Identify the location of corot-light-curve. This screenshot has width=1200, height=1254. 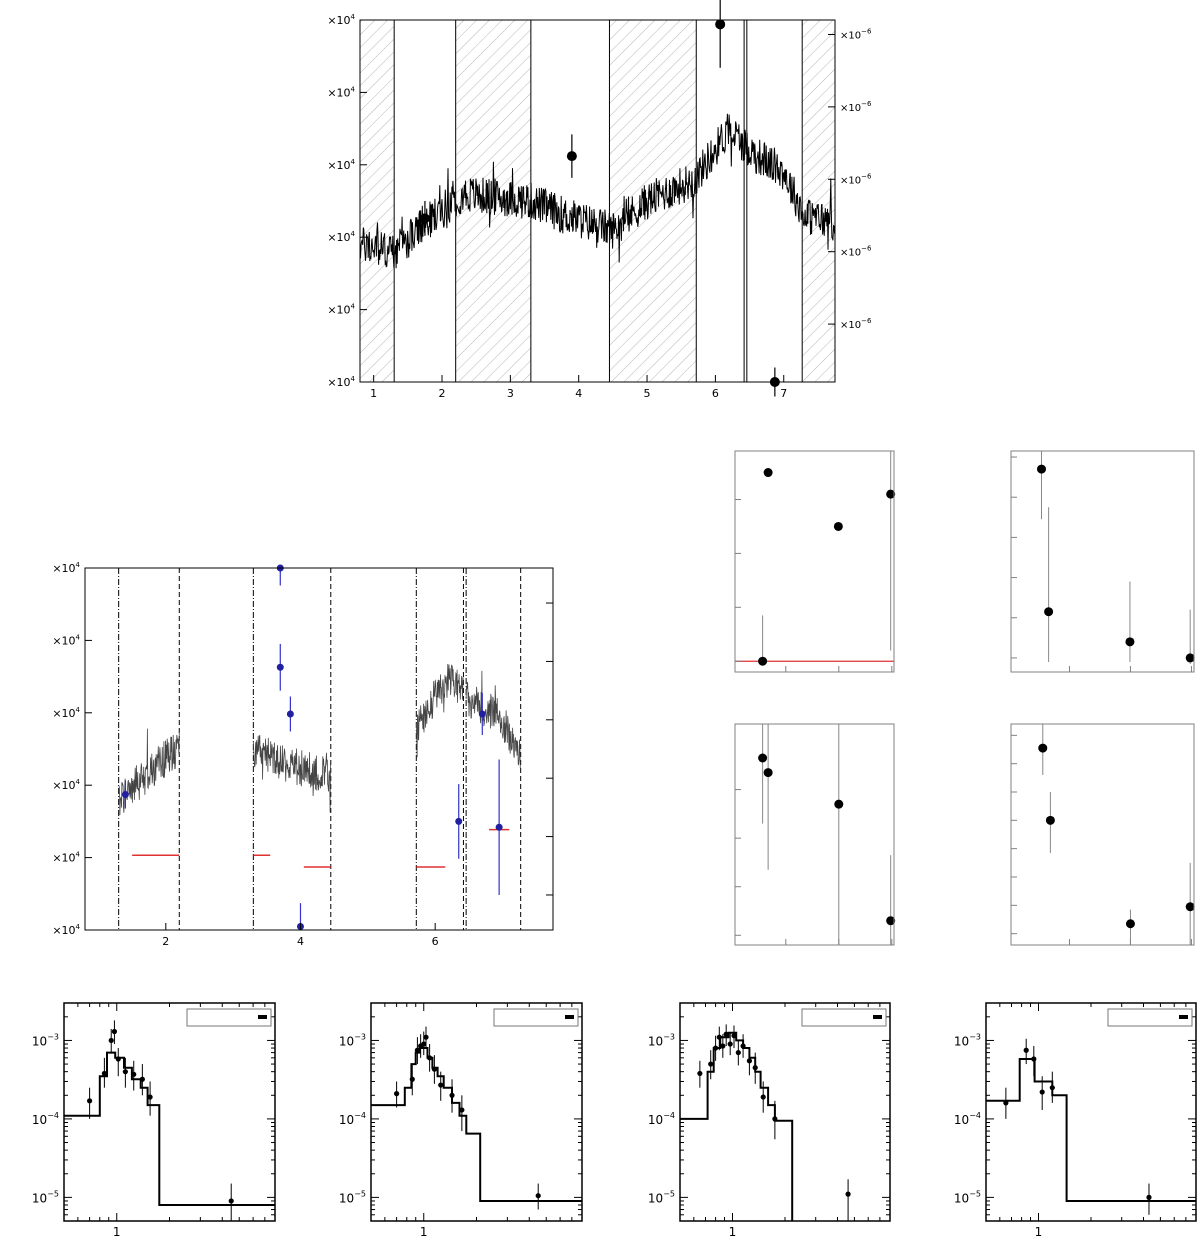
(597, 191).